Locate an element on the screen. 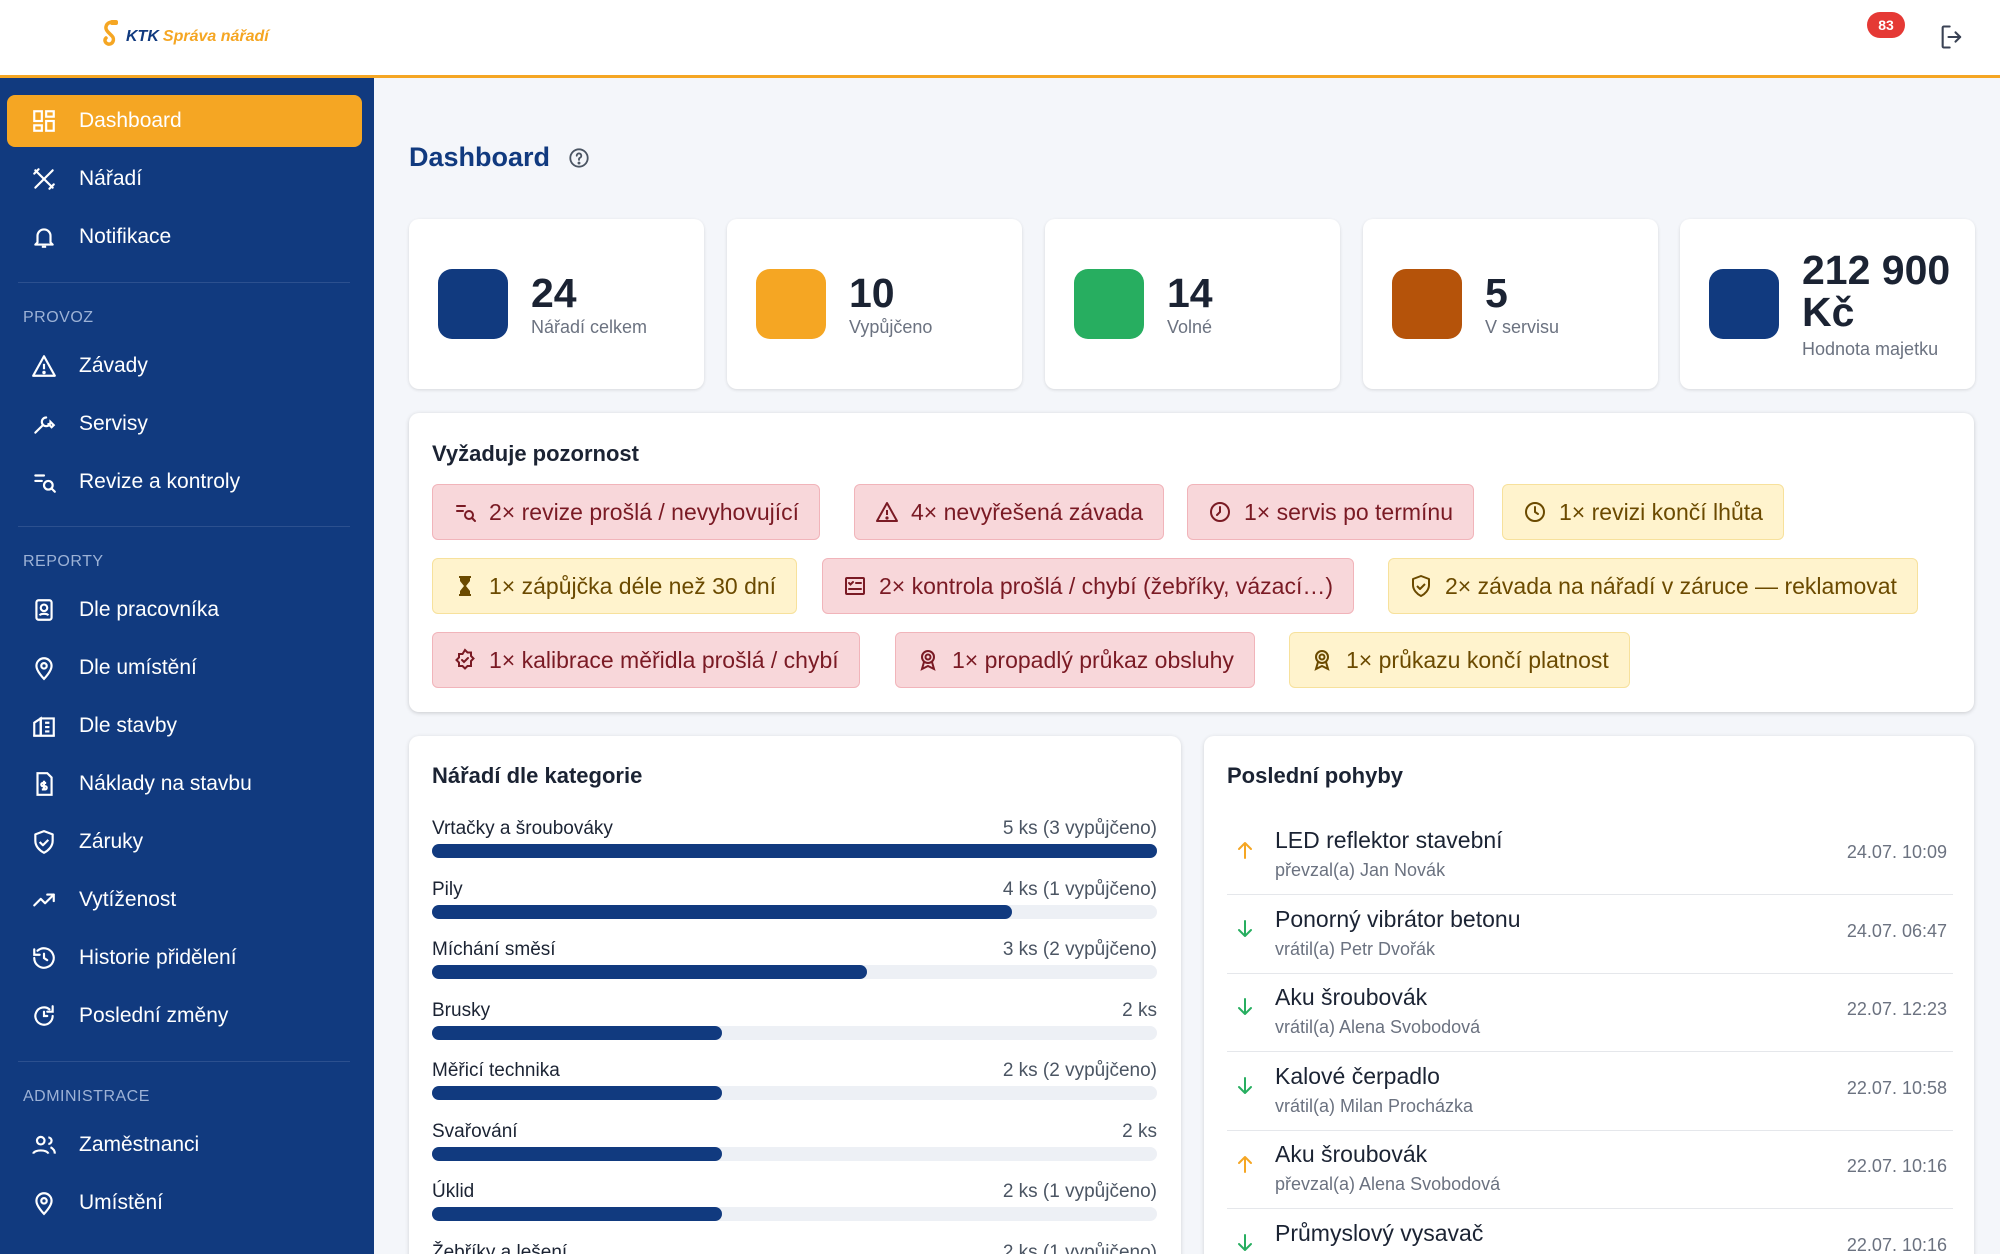 The width and height of the screenshot is (2000, 1254). notification-count-badge: 83 is located at coordinates (1886, 25).